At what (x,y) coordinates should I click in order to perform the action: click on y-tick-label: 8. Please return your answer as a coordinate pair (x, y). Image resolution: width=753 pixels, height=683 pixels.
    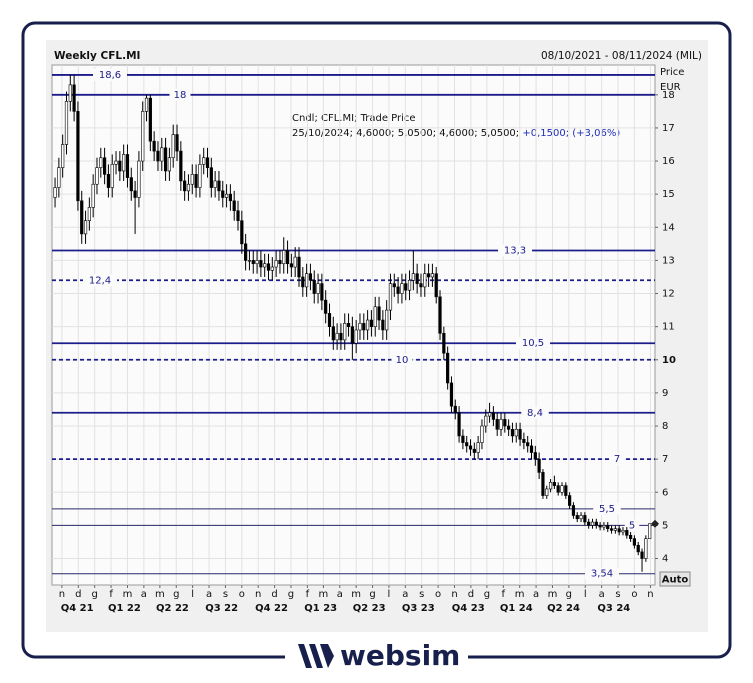
    Looking at the image, I should click on (665, 426).